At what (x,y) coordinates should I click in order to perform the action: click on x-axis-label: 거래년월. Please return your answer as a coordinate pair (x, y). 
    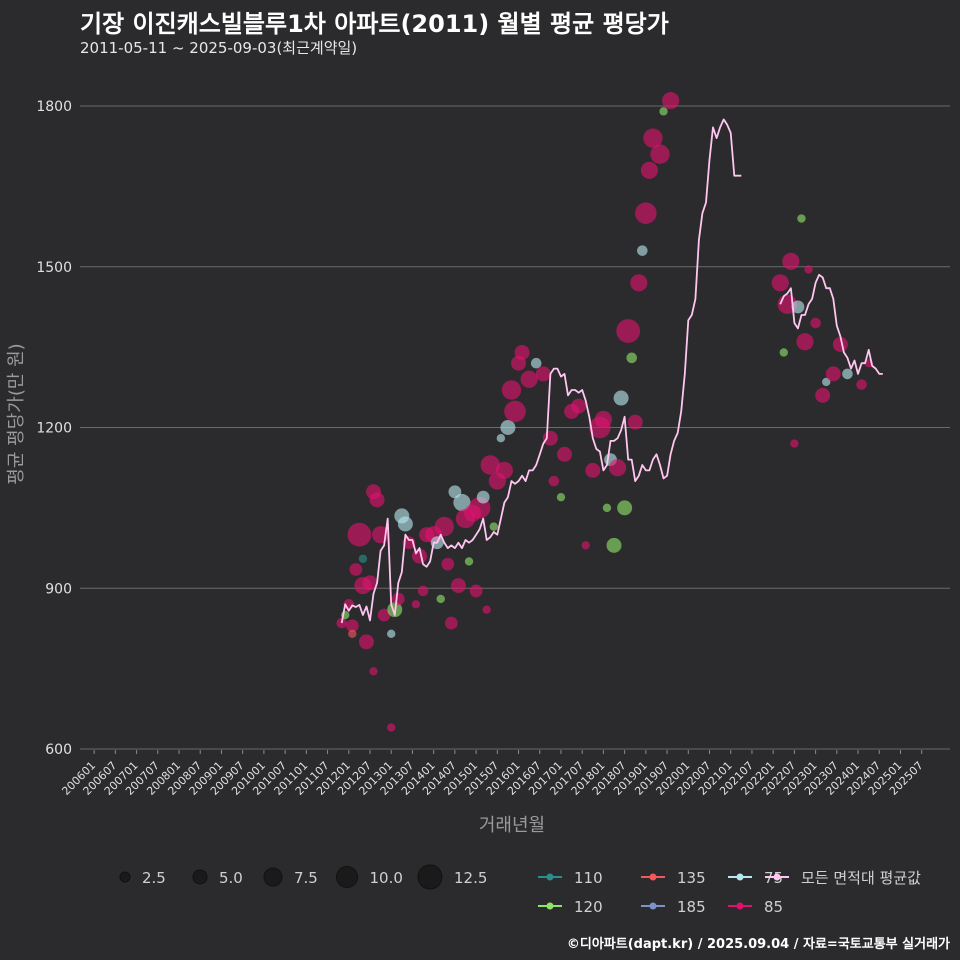
    Looking at the image, I should click on (512, 825).